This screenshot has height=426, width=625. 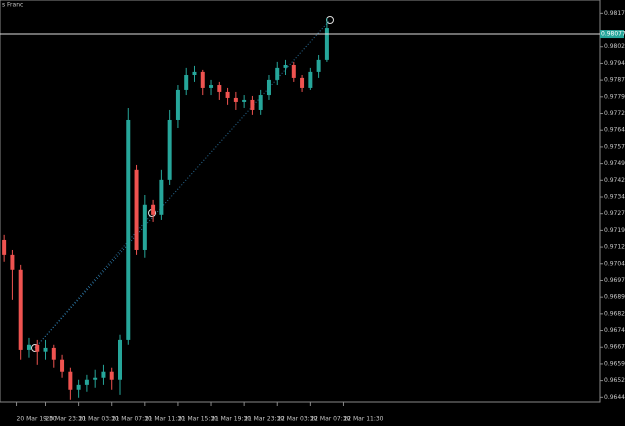 I want to click on x-tick-label: 21 Mar 03:30, so click(x=99, y=419).